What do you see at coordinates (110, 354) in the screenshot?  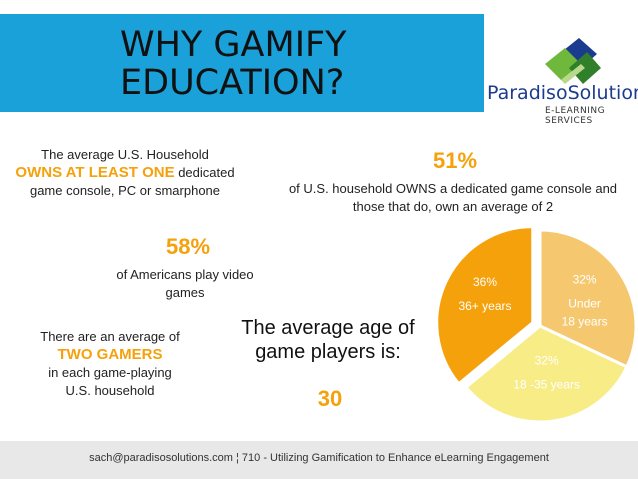 I see `stat4-highlight: TWO GAMERS` at bounding box center [110, 354].